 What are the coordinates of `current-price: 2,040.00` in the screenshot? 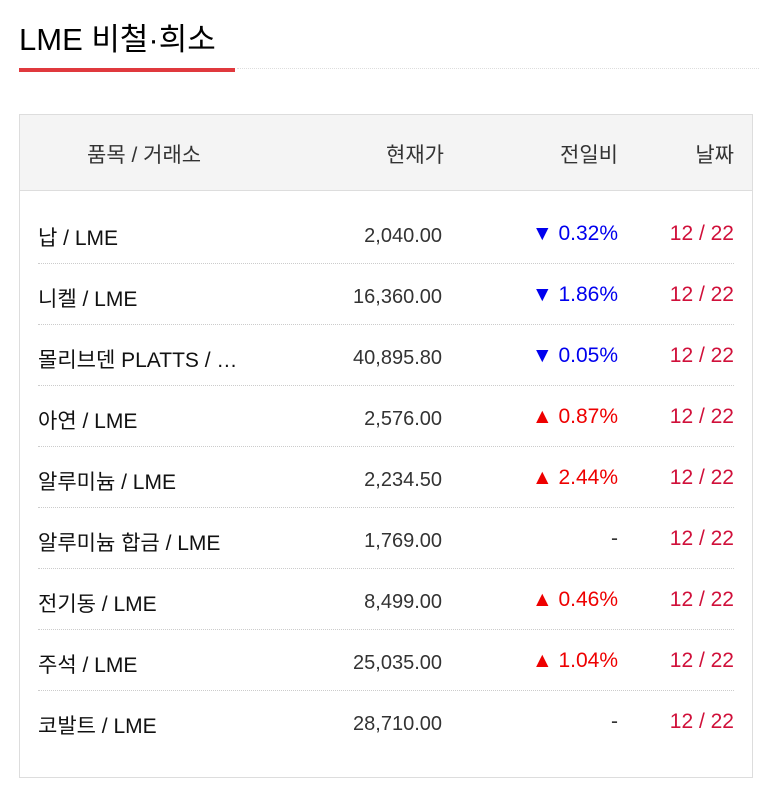 It's located at (403, 236).